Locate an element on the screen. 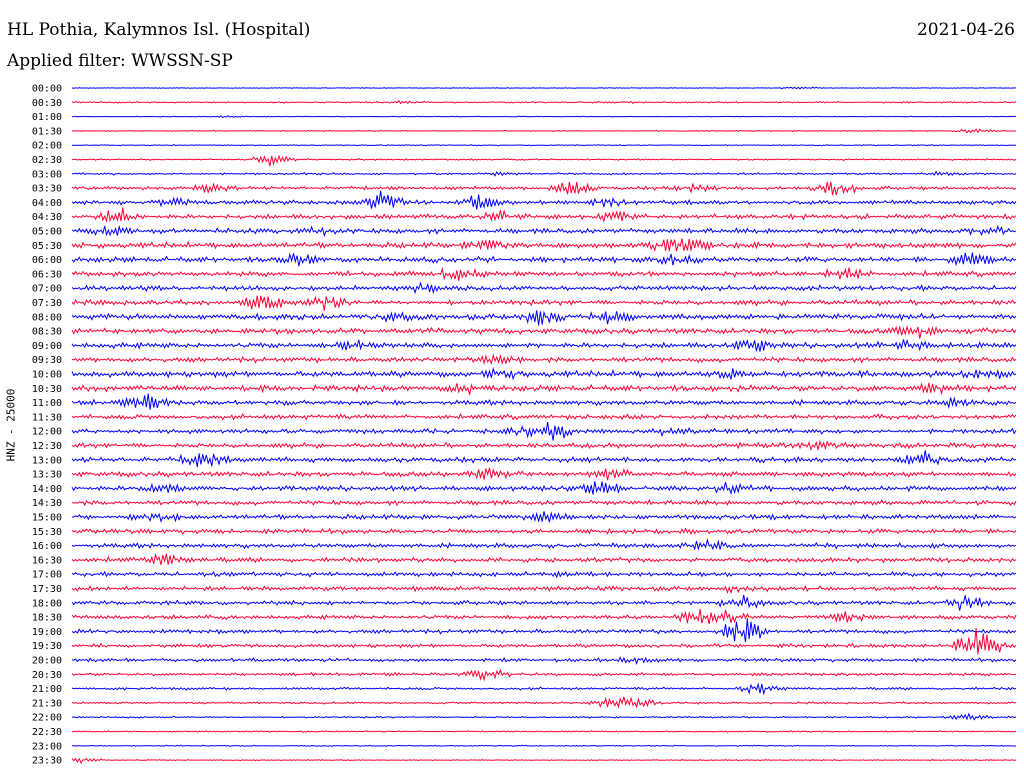 This screenshot has height=780, width=1024. time-tick-label: 06:30 is located at coordinates (47, 274).